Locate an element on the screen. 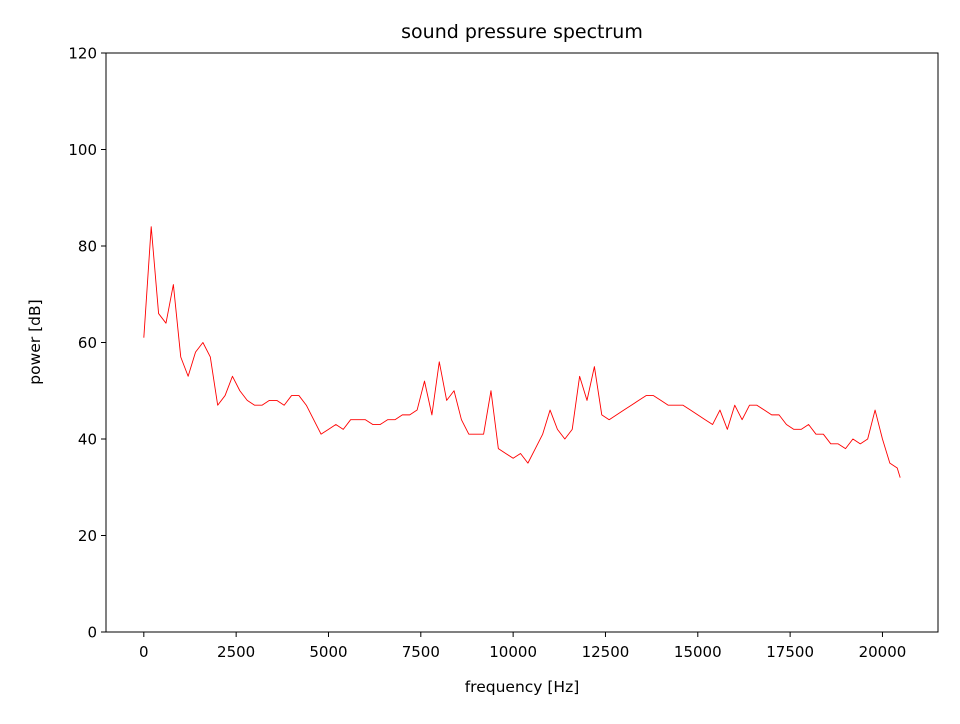 The image size is (960, 724). y-tick-label: 0 is located at coordinates (92, 633).